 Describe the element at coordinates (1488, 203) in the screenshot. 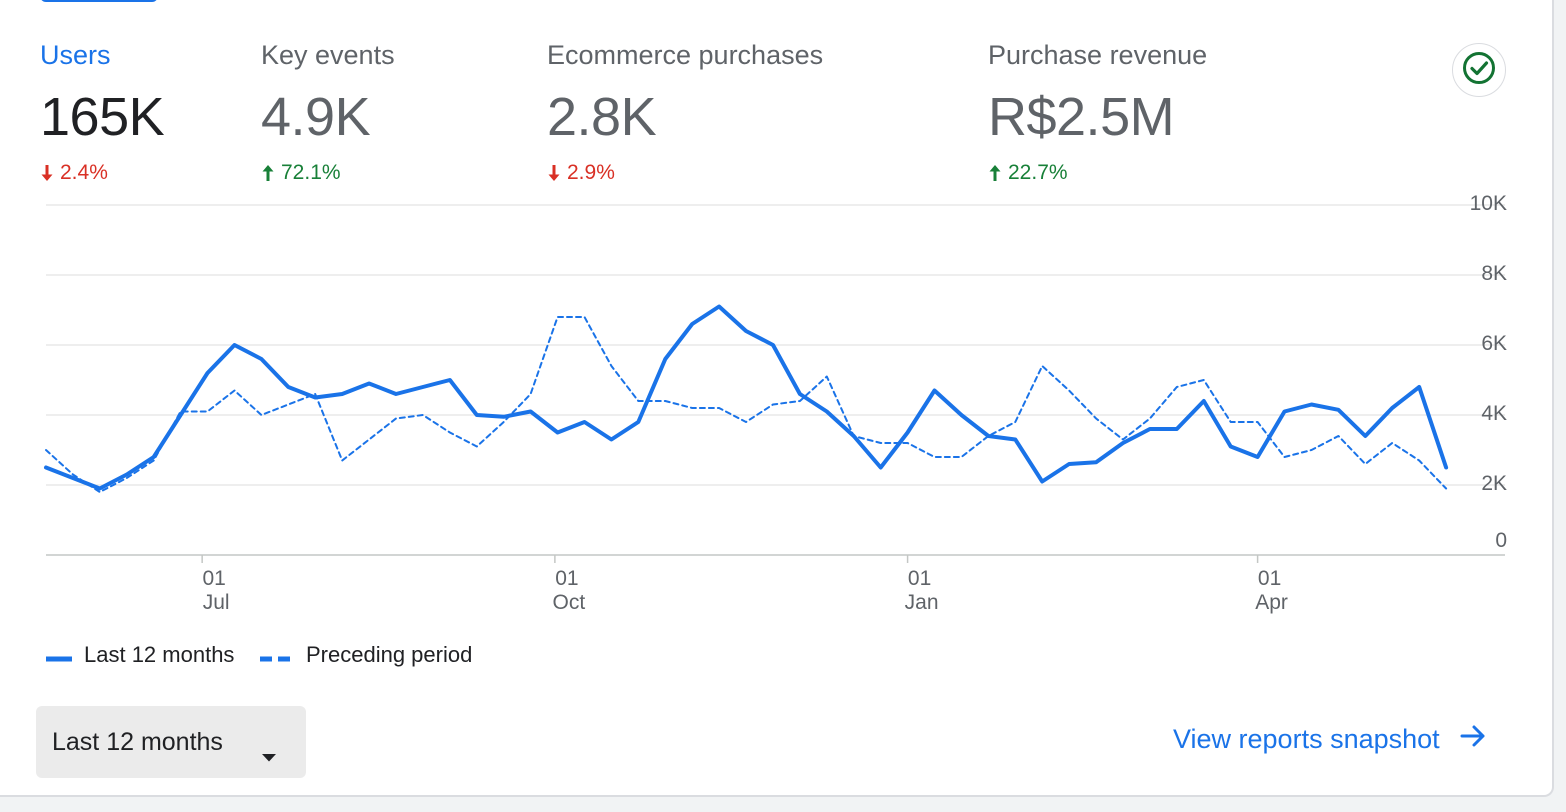

I see `y-tick-label: 10K` at that location.